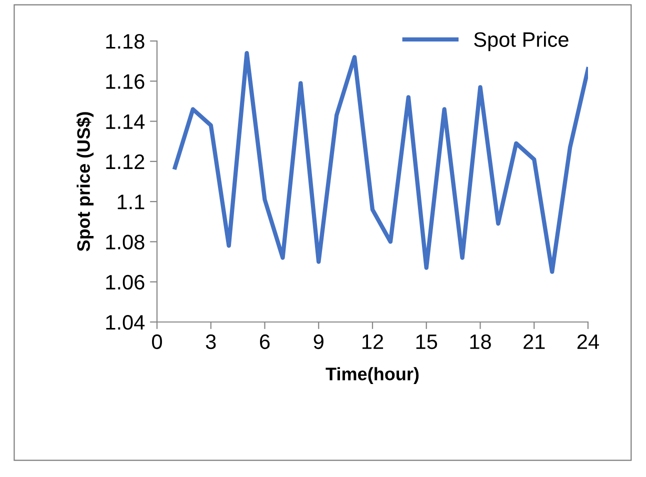  I want to click on x-axis-title: Time(hour), so click(372, 375).